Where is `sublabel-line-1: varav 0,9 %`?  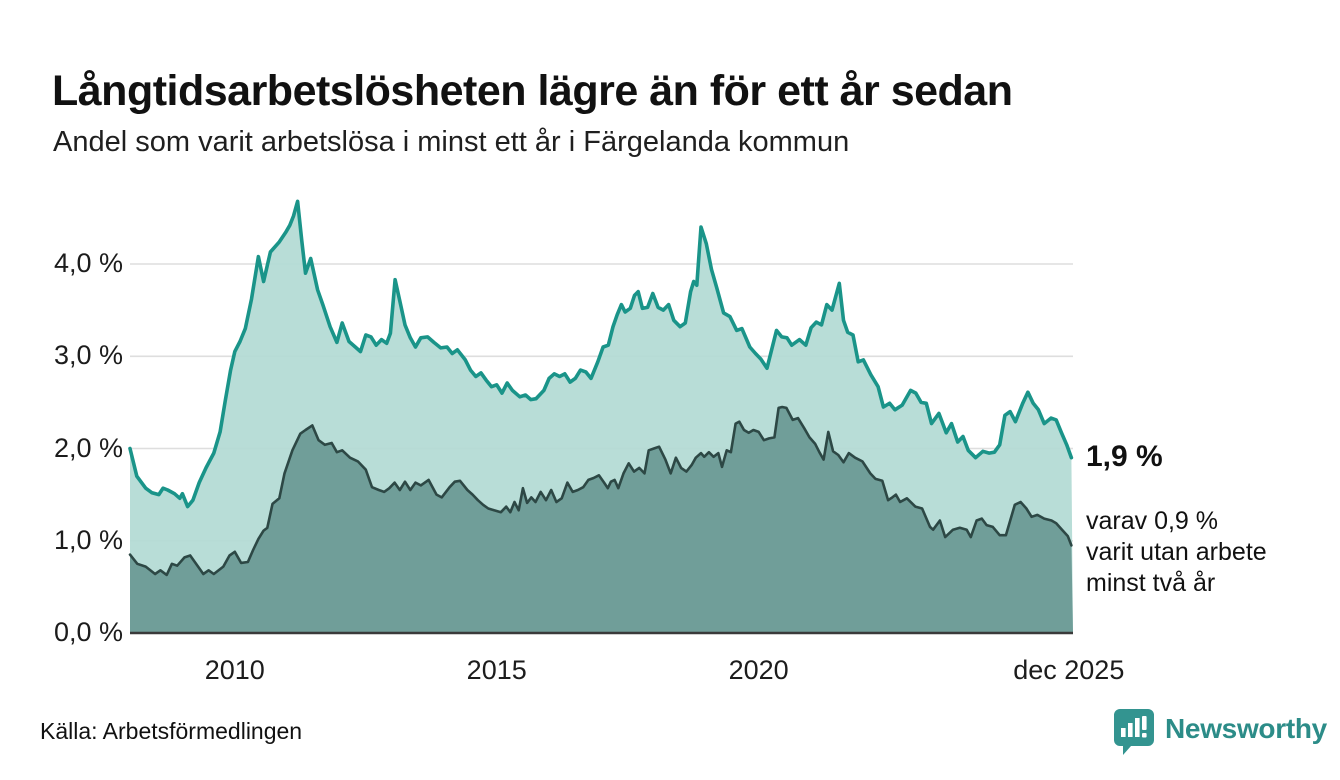 sublabel-line-1: varav 0,9 % is located at coordinates (1152, 521).